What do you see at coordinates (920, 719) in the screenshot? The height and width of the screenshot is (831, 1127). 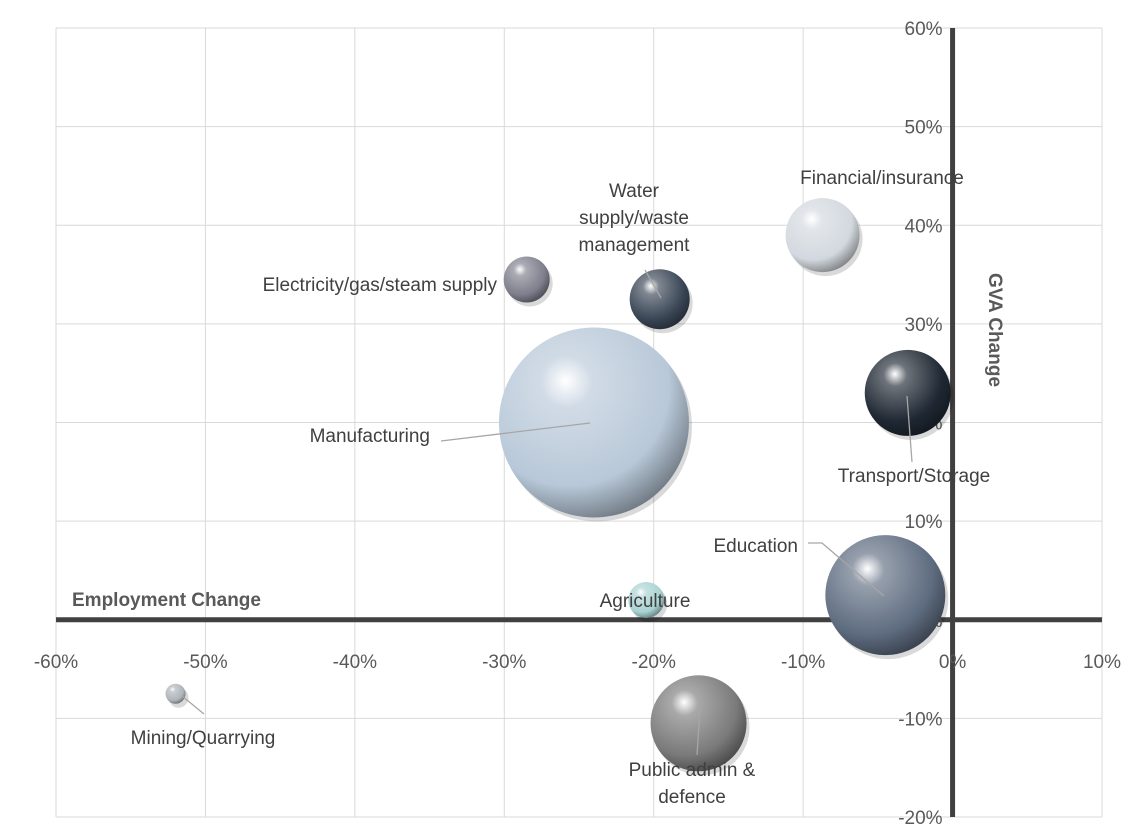 I see `y-tick-label: -10%` at bounding box center [920, 719].